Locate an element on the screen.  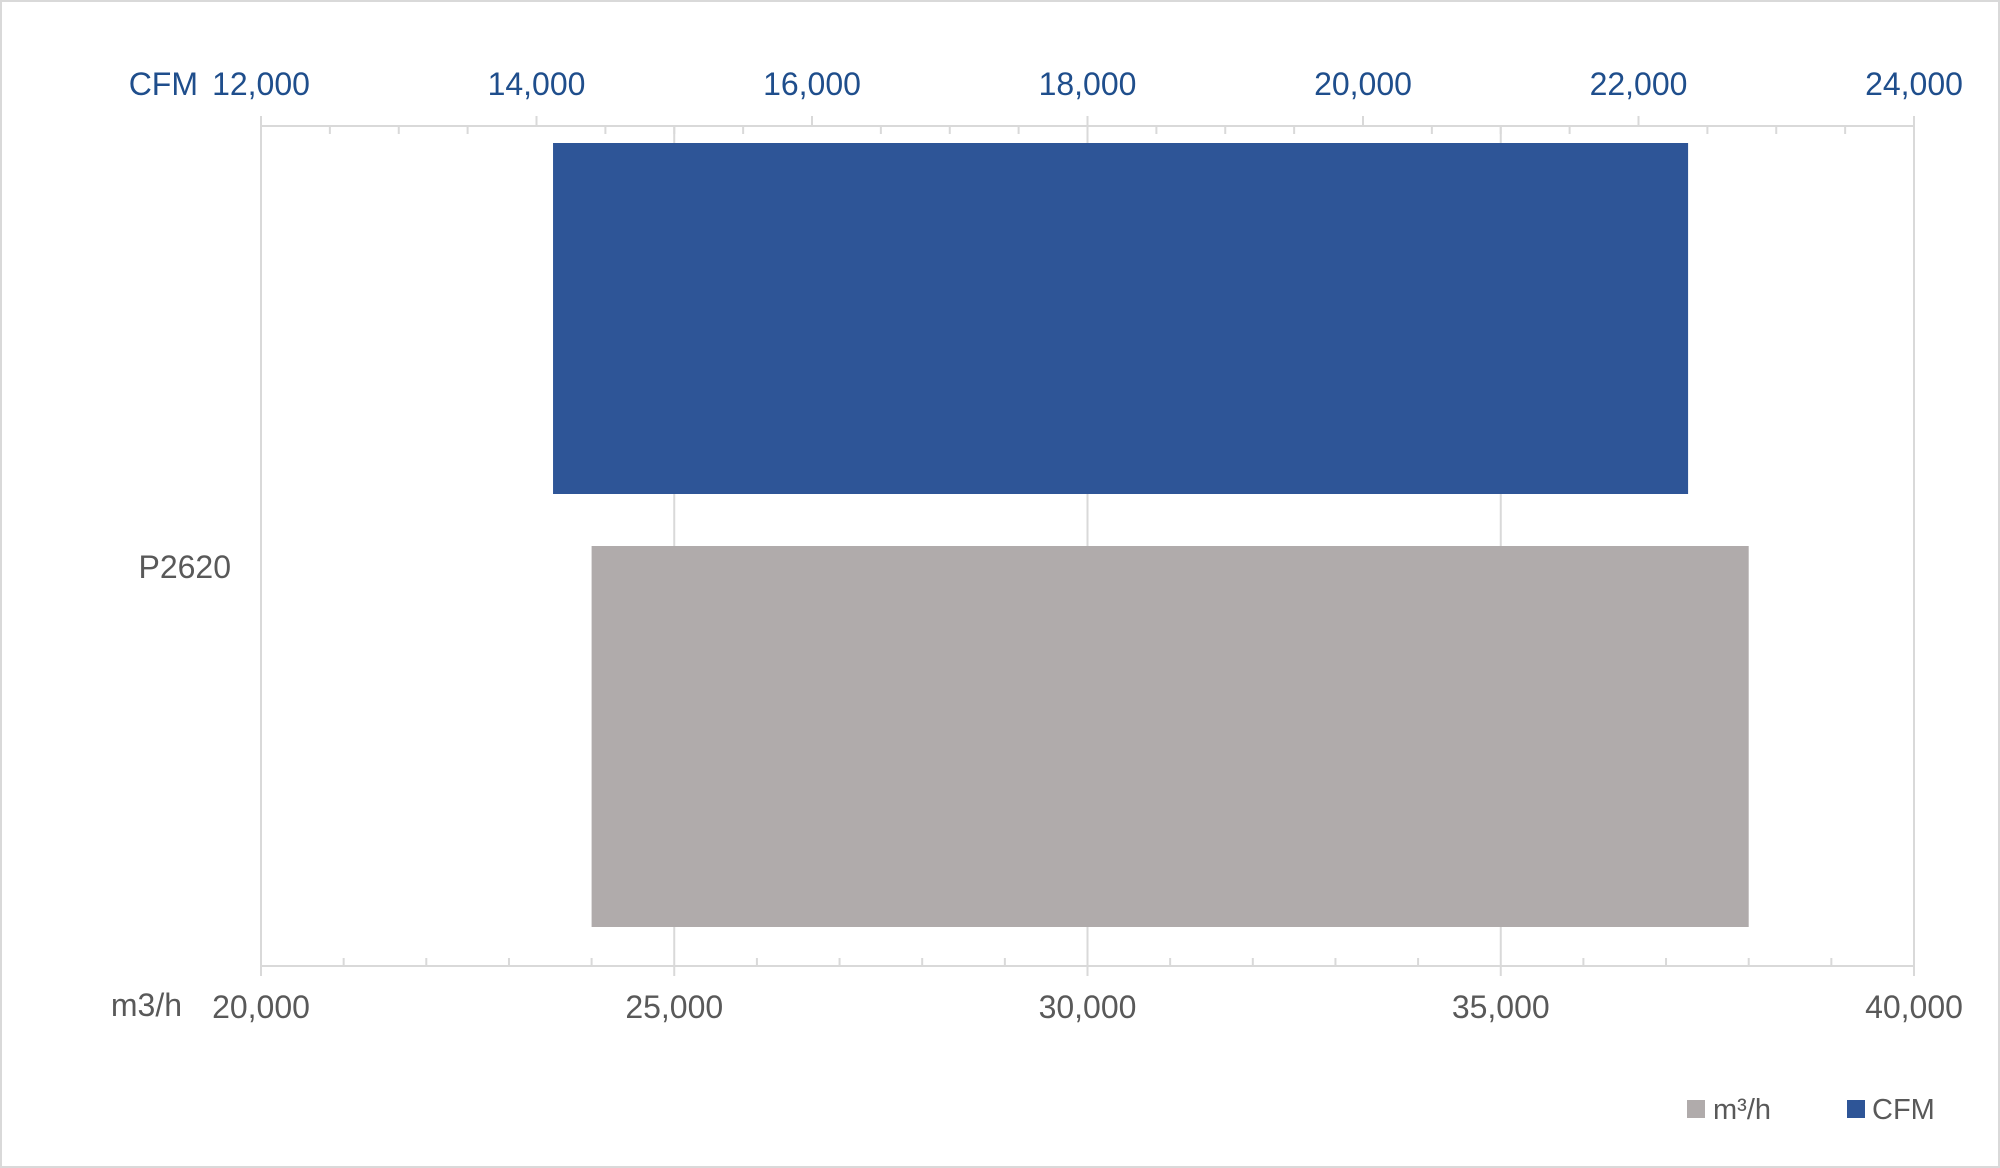
top-tick-label: 18,000 is located at coordinates (1088, 84).